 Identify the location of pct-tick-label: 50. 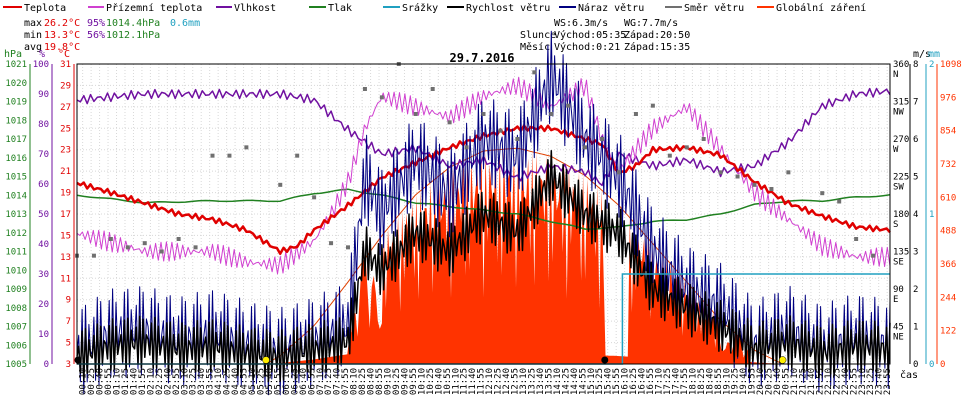
(43, 215).